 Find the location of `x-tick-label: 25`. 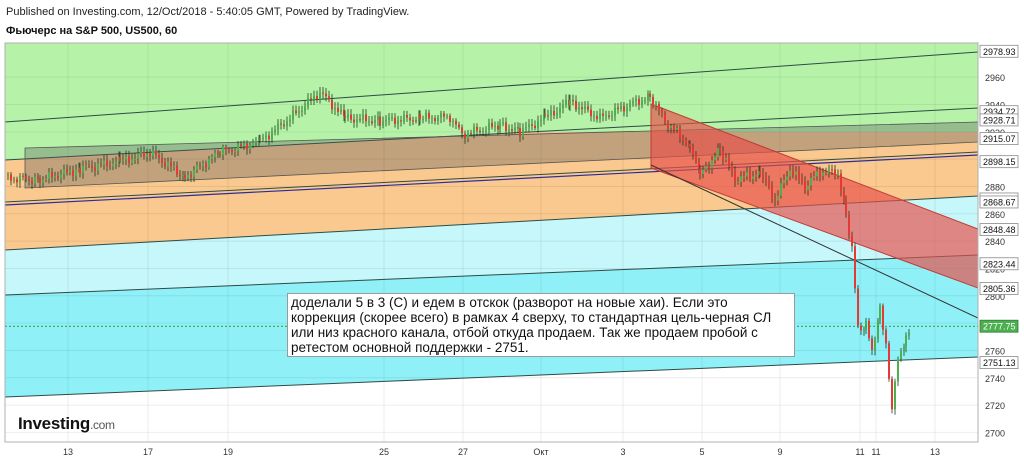

x-tick-label: 25 is located at coordinates (384, 452).